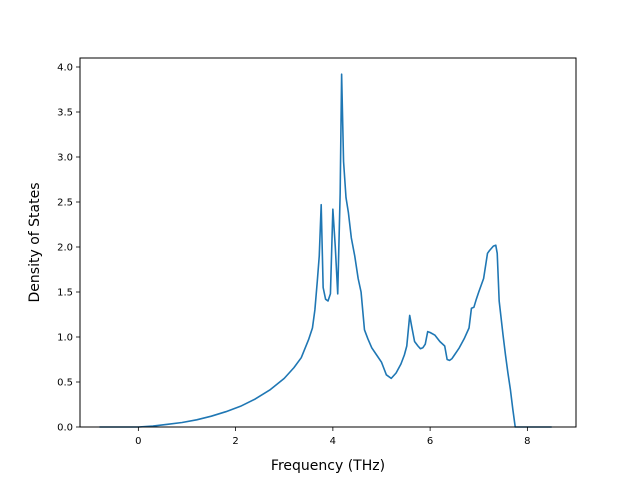  Describe the element at coordinates (65, 113) in the screenshot. I see `y-tick-label: 3.5` at that location.